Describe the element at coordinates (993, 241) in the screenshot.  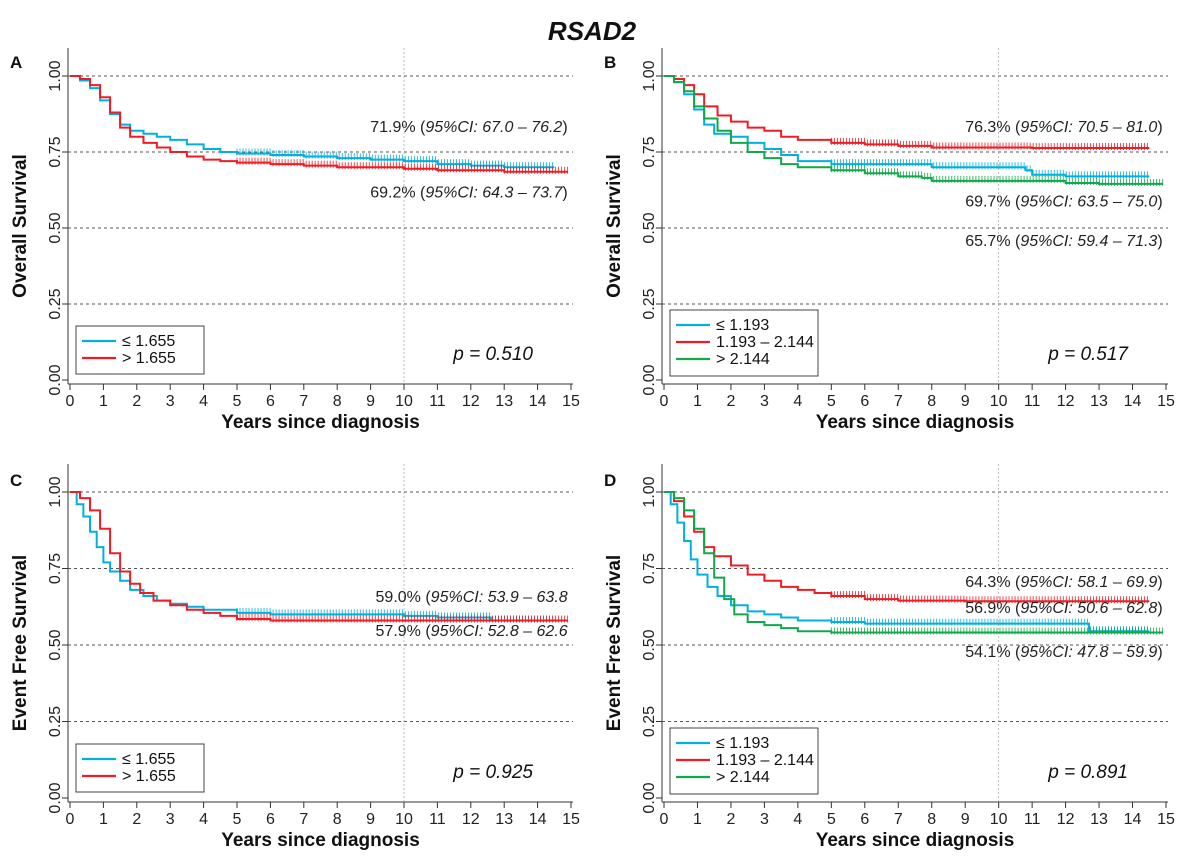
I see `annotation-percent: 65.7% (` at that location.